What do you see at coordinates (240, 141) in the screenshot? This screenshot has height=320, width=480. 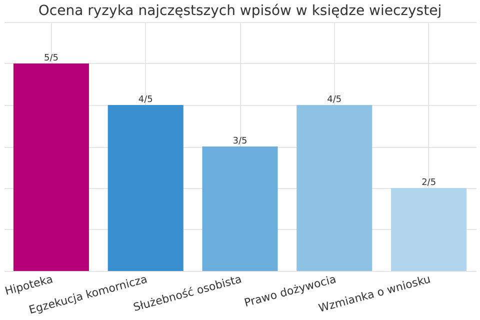 I see `data-label: 3/5` at bounding box center [240, 141].